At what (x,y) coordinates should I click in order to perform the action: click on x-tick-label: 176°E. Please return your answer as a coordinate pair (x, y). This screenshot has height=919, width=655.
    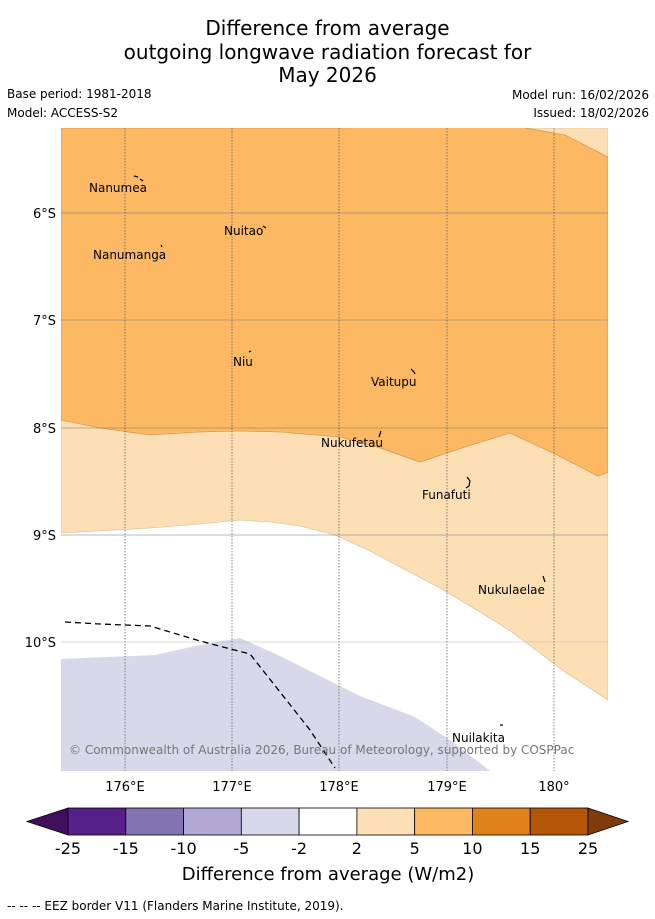
    Looking at the image, I should click on (125, 787).